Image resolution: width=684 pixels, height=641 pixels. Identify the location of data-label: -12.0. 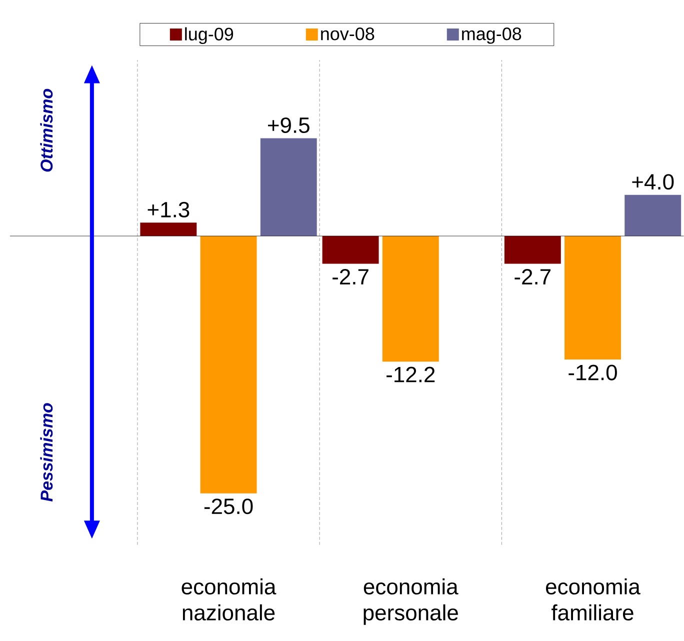
(592, 372).